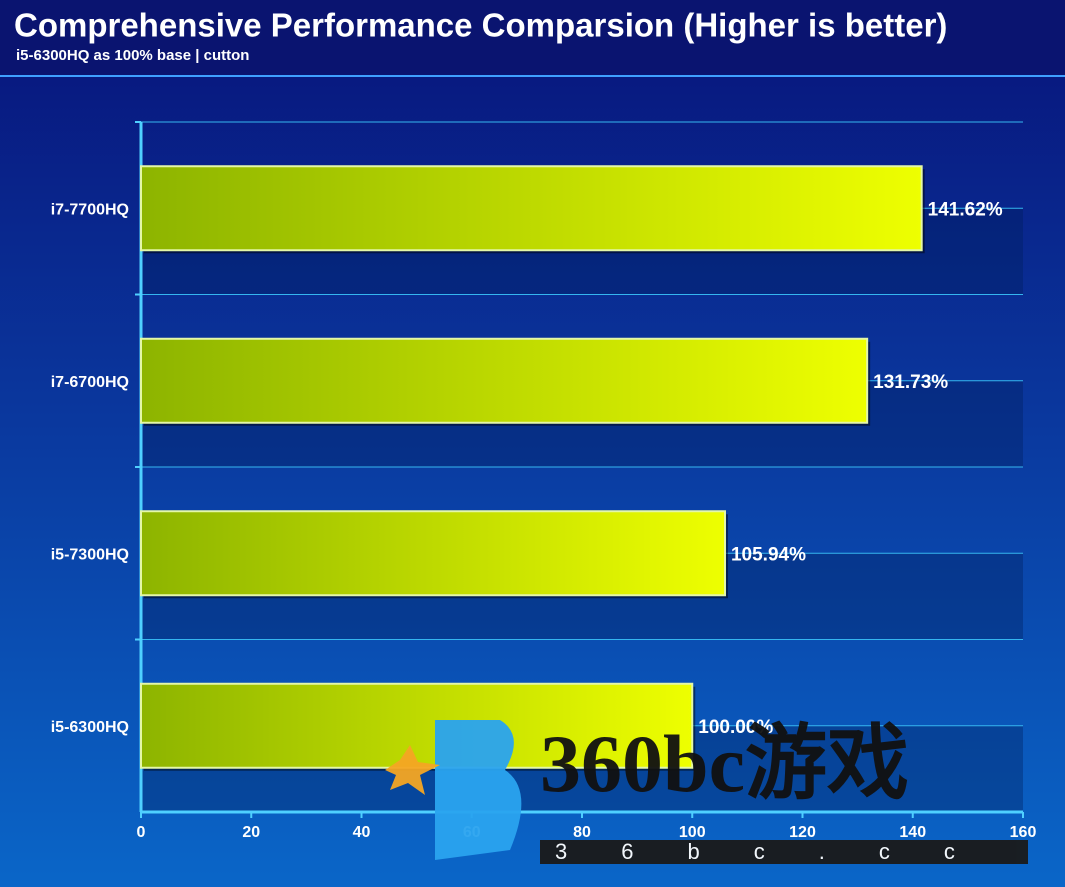  Describe the element at coordinates (910, 382) in the screenshot. I see `value-label: 131.73%` at that location.